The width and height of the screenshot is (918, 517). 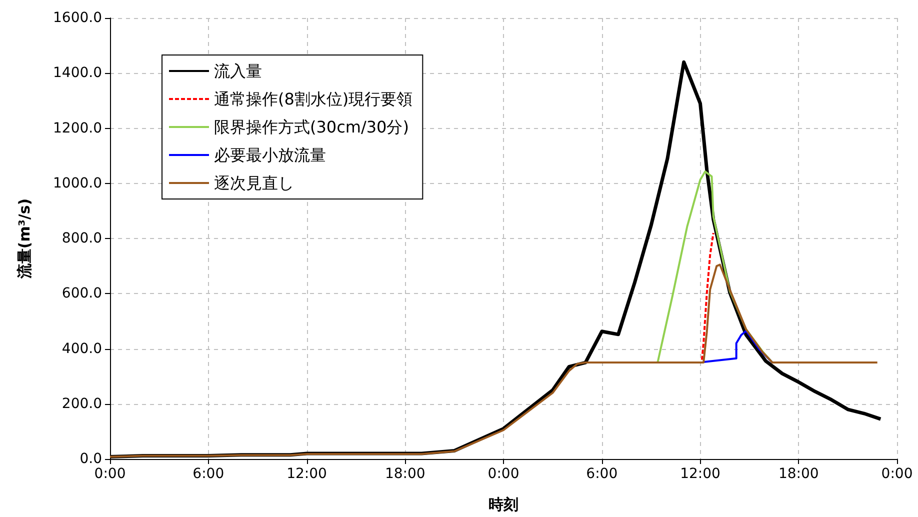 What do you see at coordinates (254, 183) in the screenshot?
I see `legend-label: 逐次見直し` at bounding box center [254, 183].